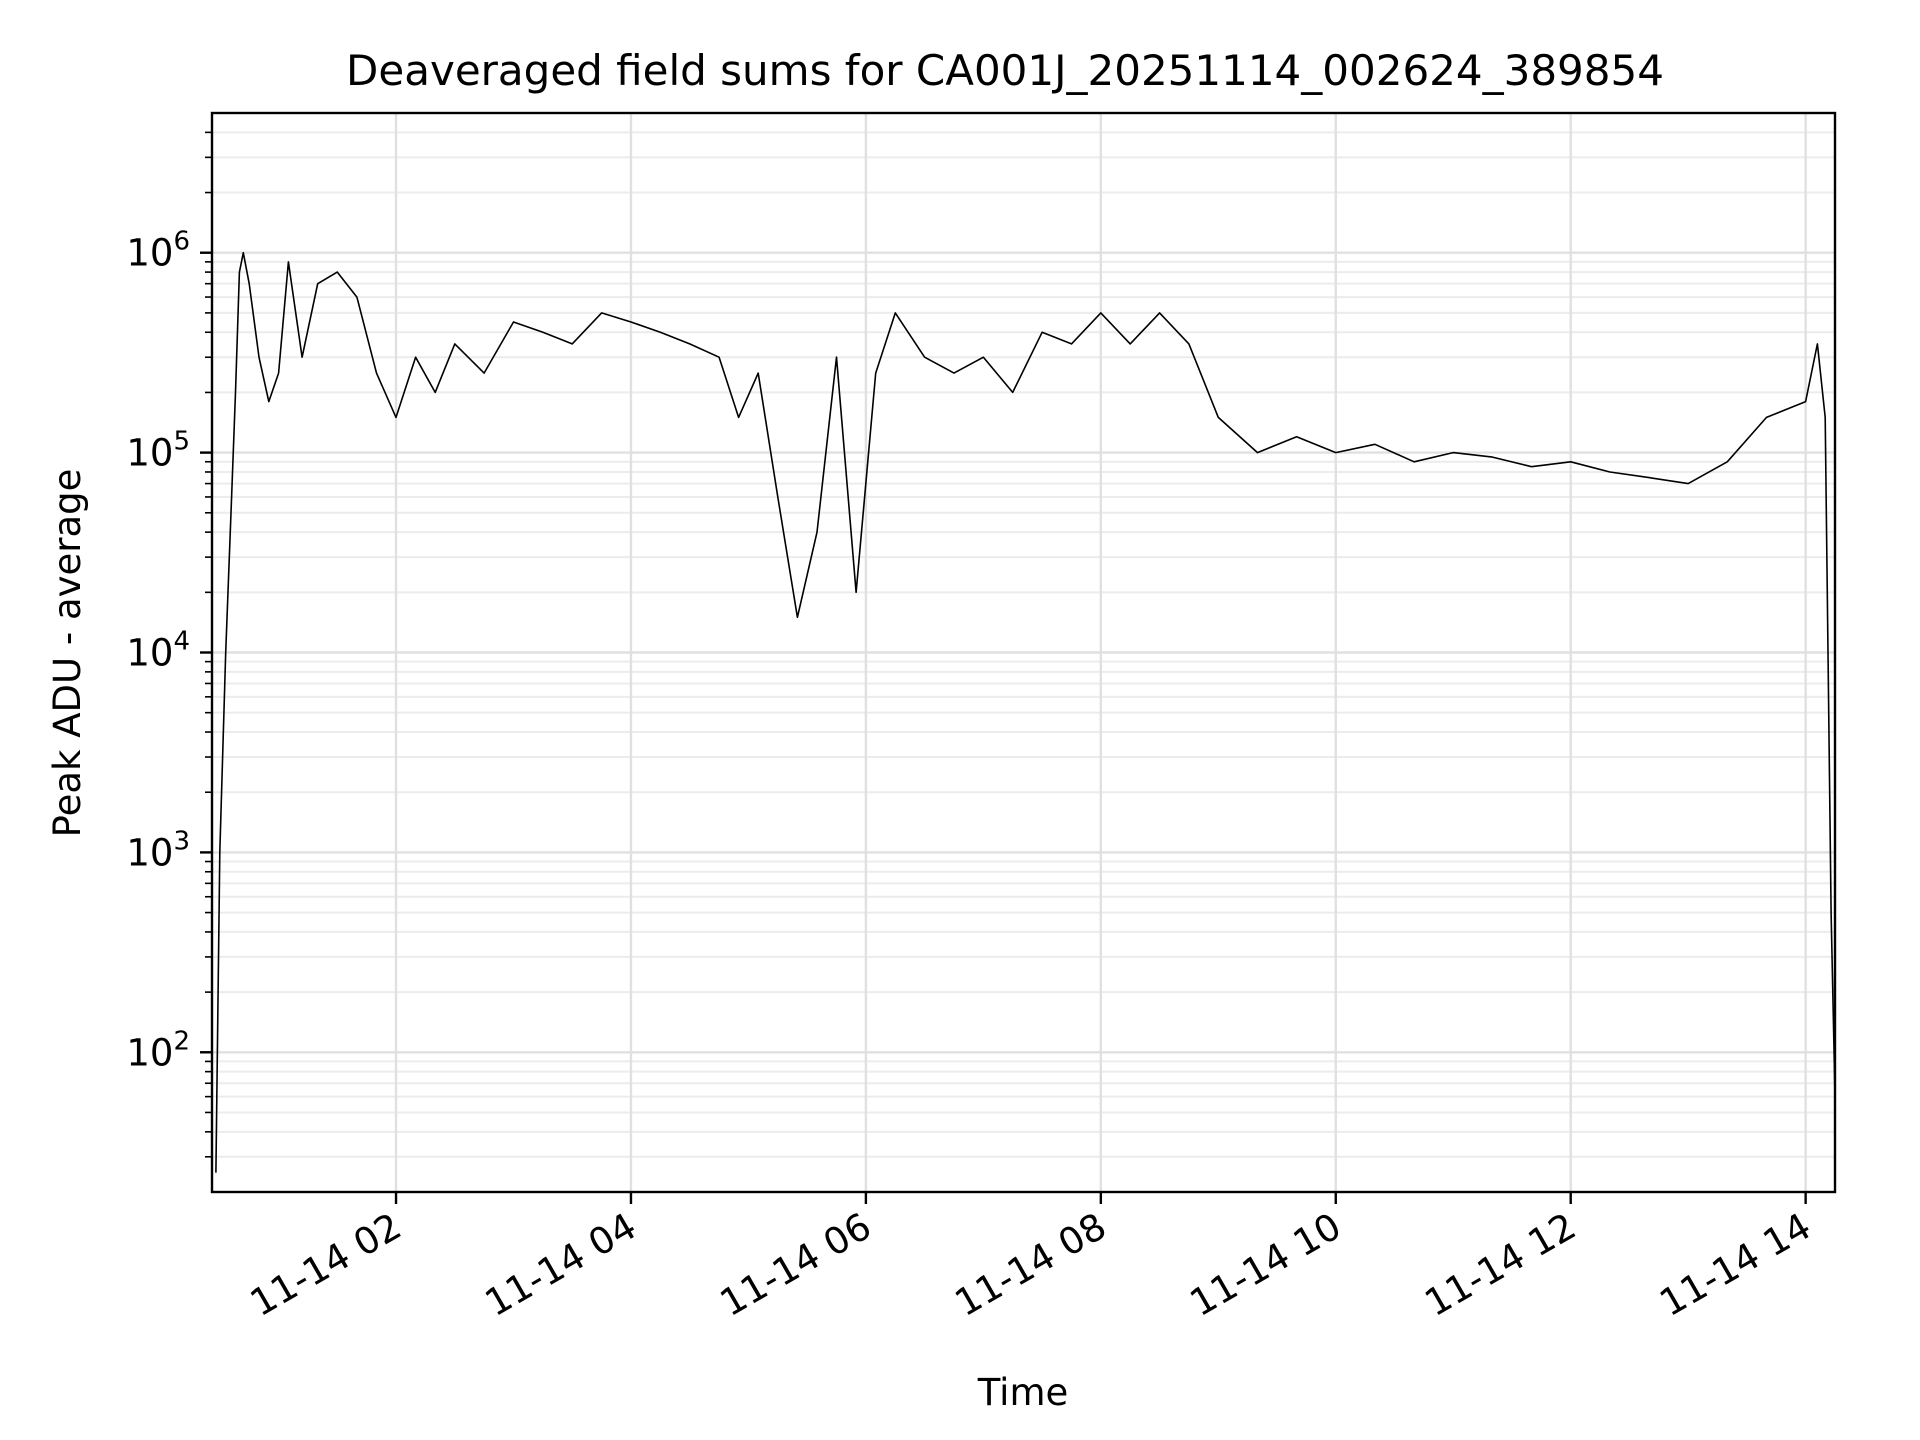 The height and width of the screenshot is (1440, 1920). Describe the element at coordinates (158, 651) in the screenshot. I see `y-tick-label: 104` at that location.